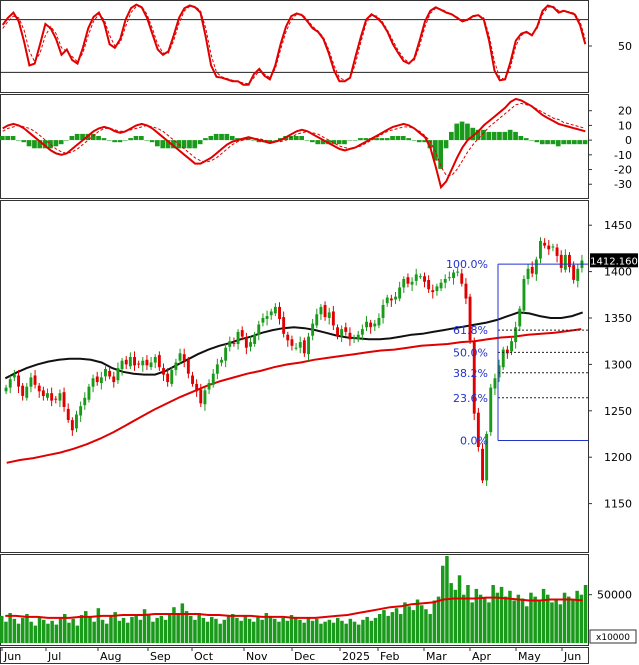 Image resolution: width=639 pixels, height=665 pixels. I want to click on macd-tick-label-2: 0, so click(628, 140).